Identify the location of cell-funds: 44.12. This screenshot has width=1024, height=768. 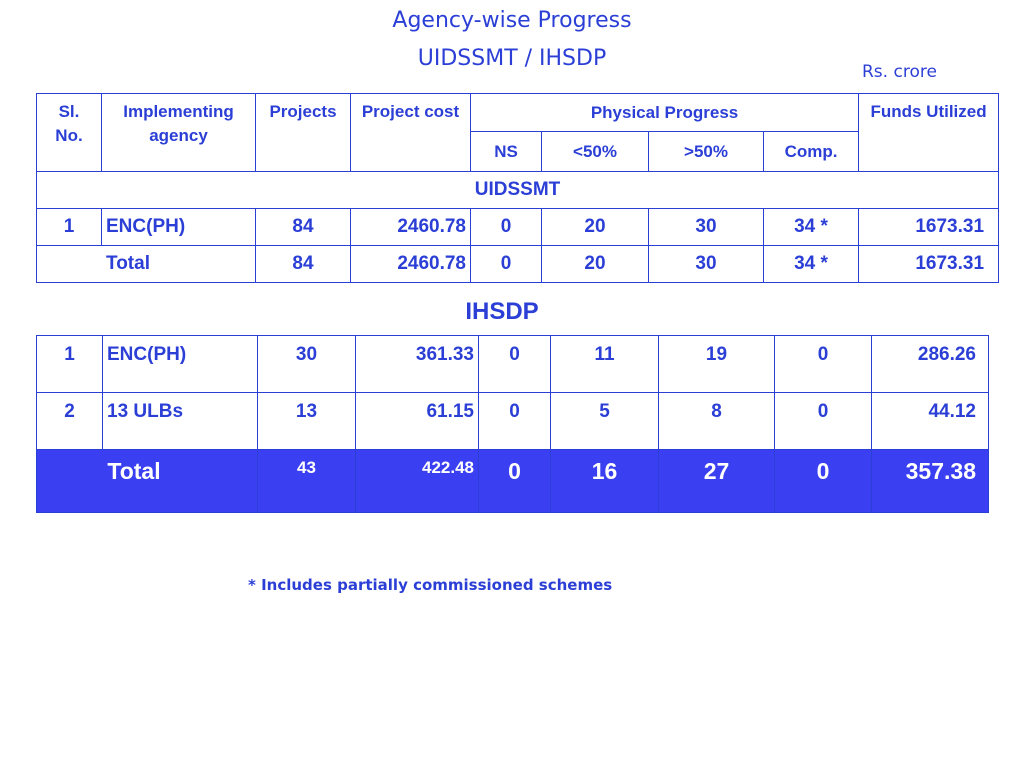
(930, 421).